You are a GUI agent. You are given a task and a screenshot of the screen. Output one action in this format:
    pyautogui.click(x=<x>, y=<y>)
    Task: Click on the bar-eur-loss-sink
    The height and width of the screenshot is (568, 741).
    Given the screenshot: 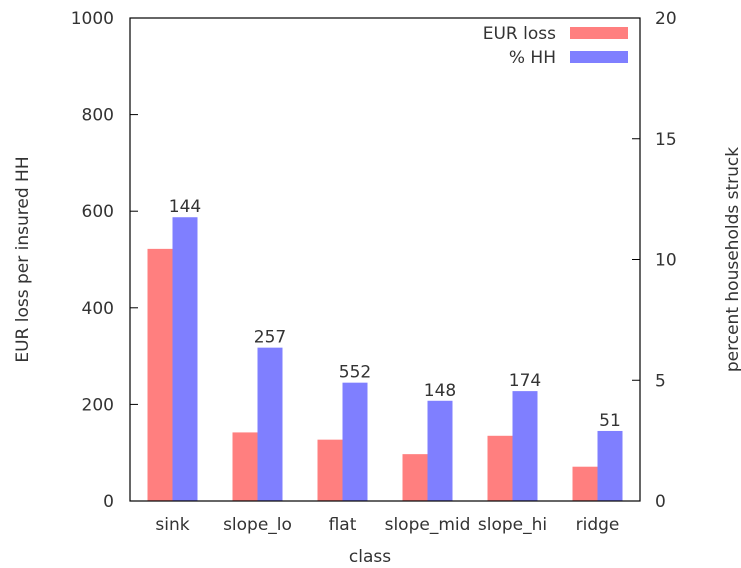 What is the action you would take?
    pyautogui.click(x=160, y=374)
    